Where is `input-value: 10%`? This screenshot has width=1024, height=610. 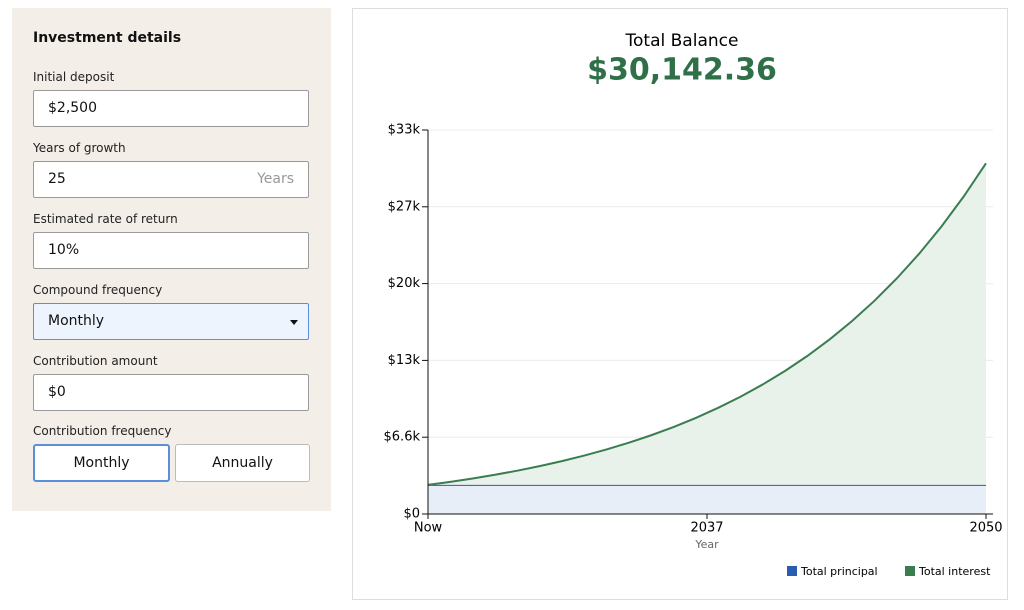 input-value: 10% is located at coordinates (64, 250).